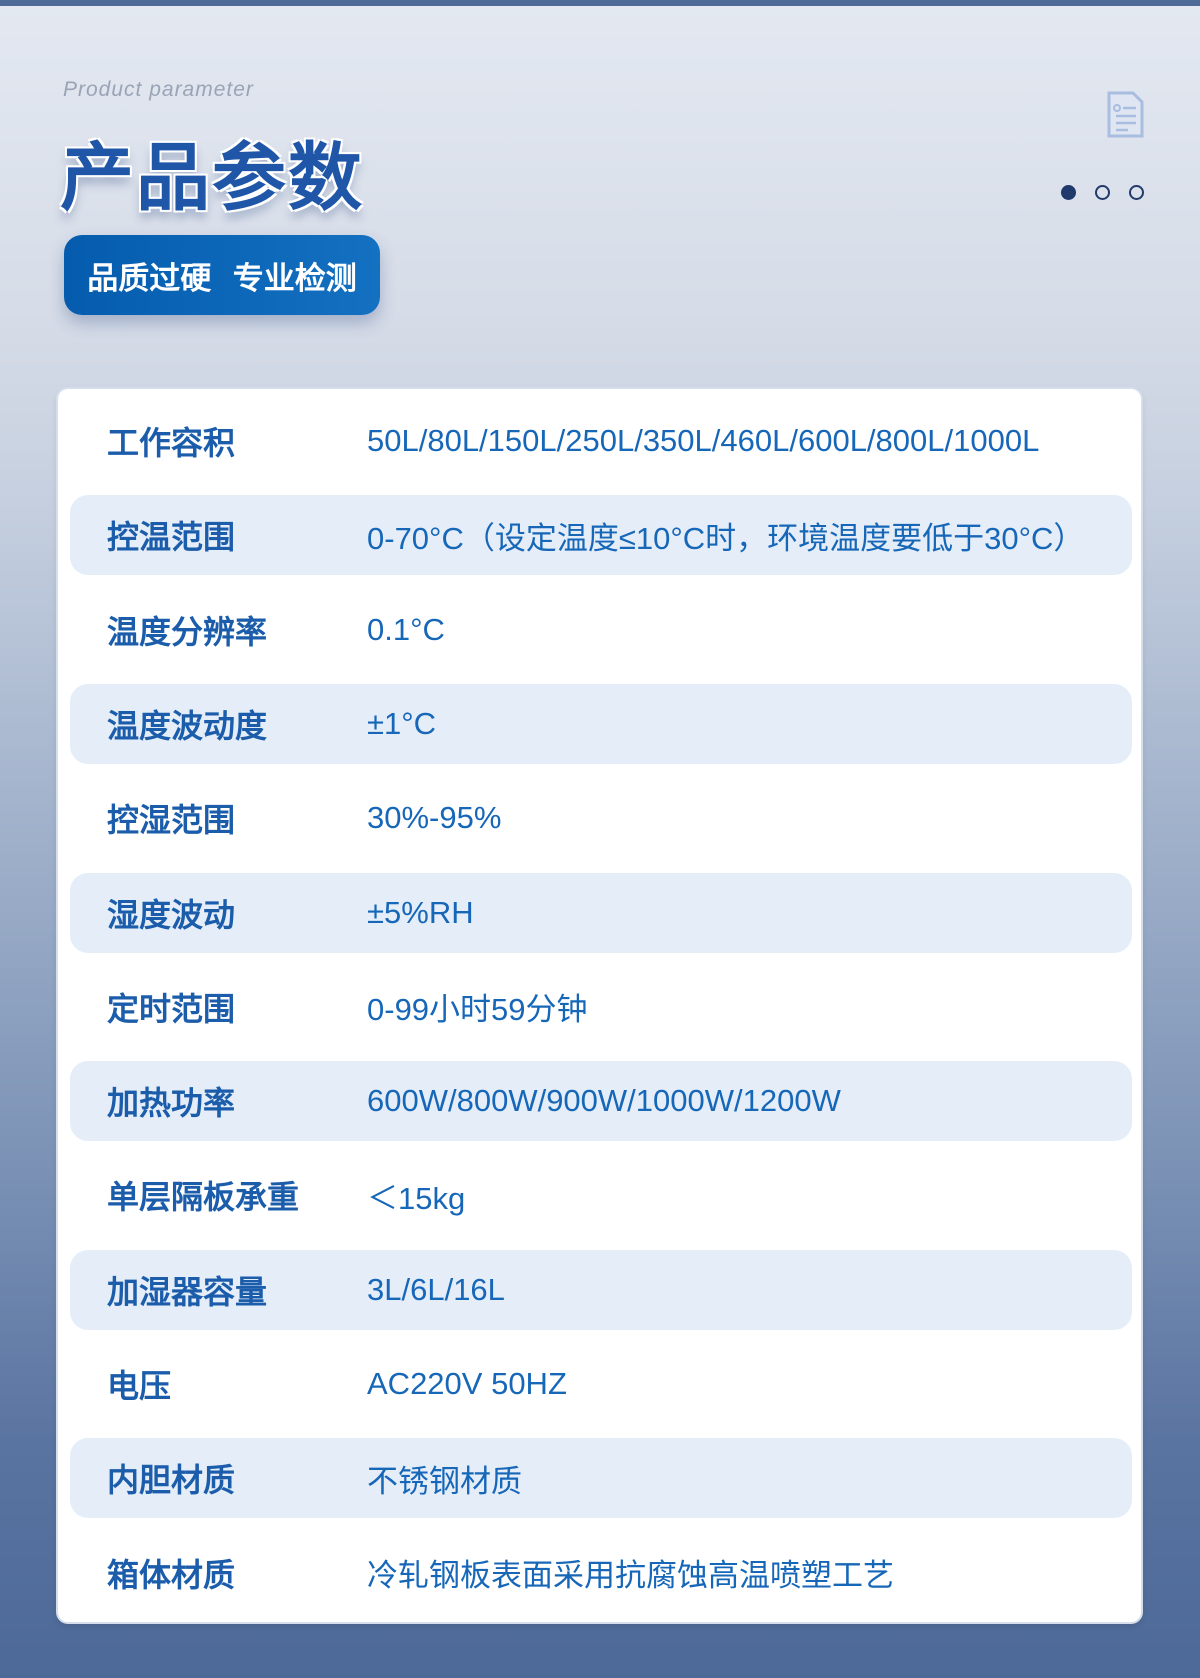  Describe the element at coordinates (406, 629) in the screenshot. I see `param-value: 0.1°C` at that location.